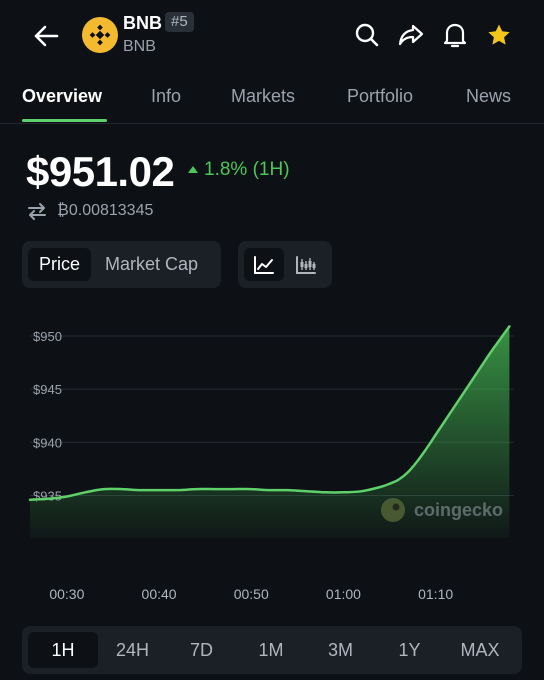 The image size is (544, 680). I want to click on star-icon, so click(499, 34).